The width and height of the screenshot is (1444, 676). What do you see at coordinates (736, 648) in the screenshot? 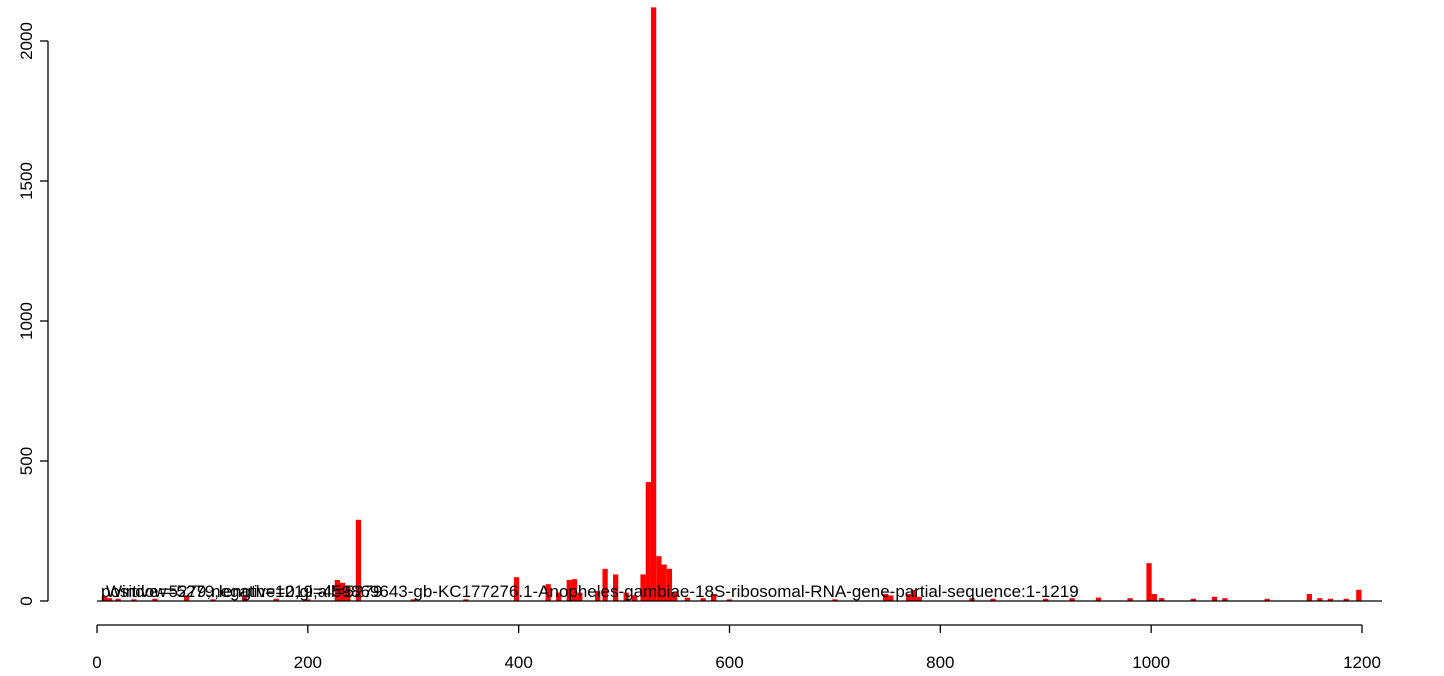
I see `x-axis: 0 200 400 600 800 1000 1200` at bounding box center [736, 648].